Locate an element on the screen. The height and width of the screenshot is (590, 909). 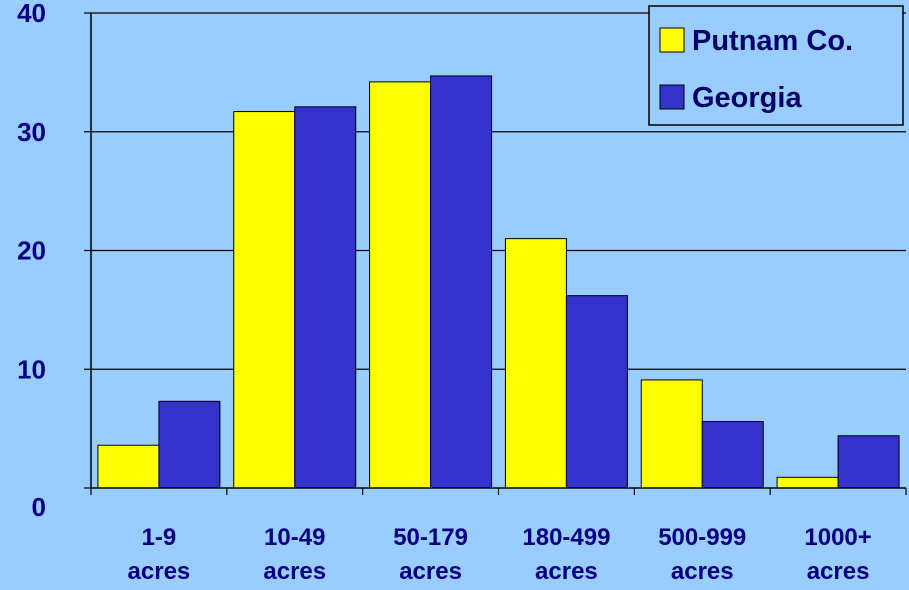
y-tick-label: 0 is located at coordinates (39, 507).